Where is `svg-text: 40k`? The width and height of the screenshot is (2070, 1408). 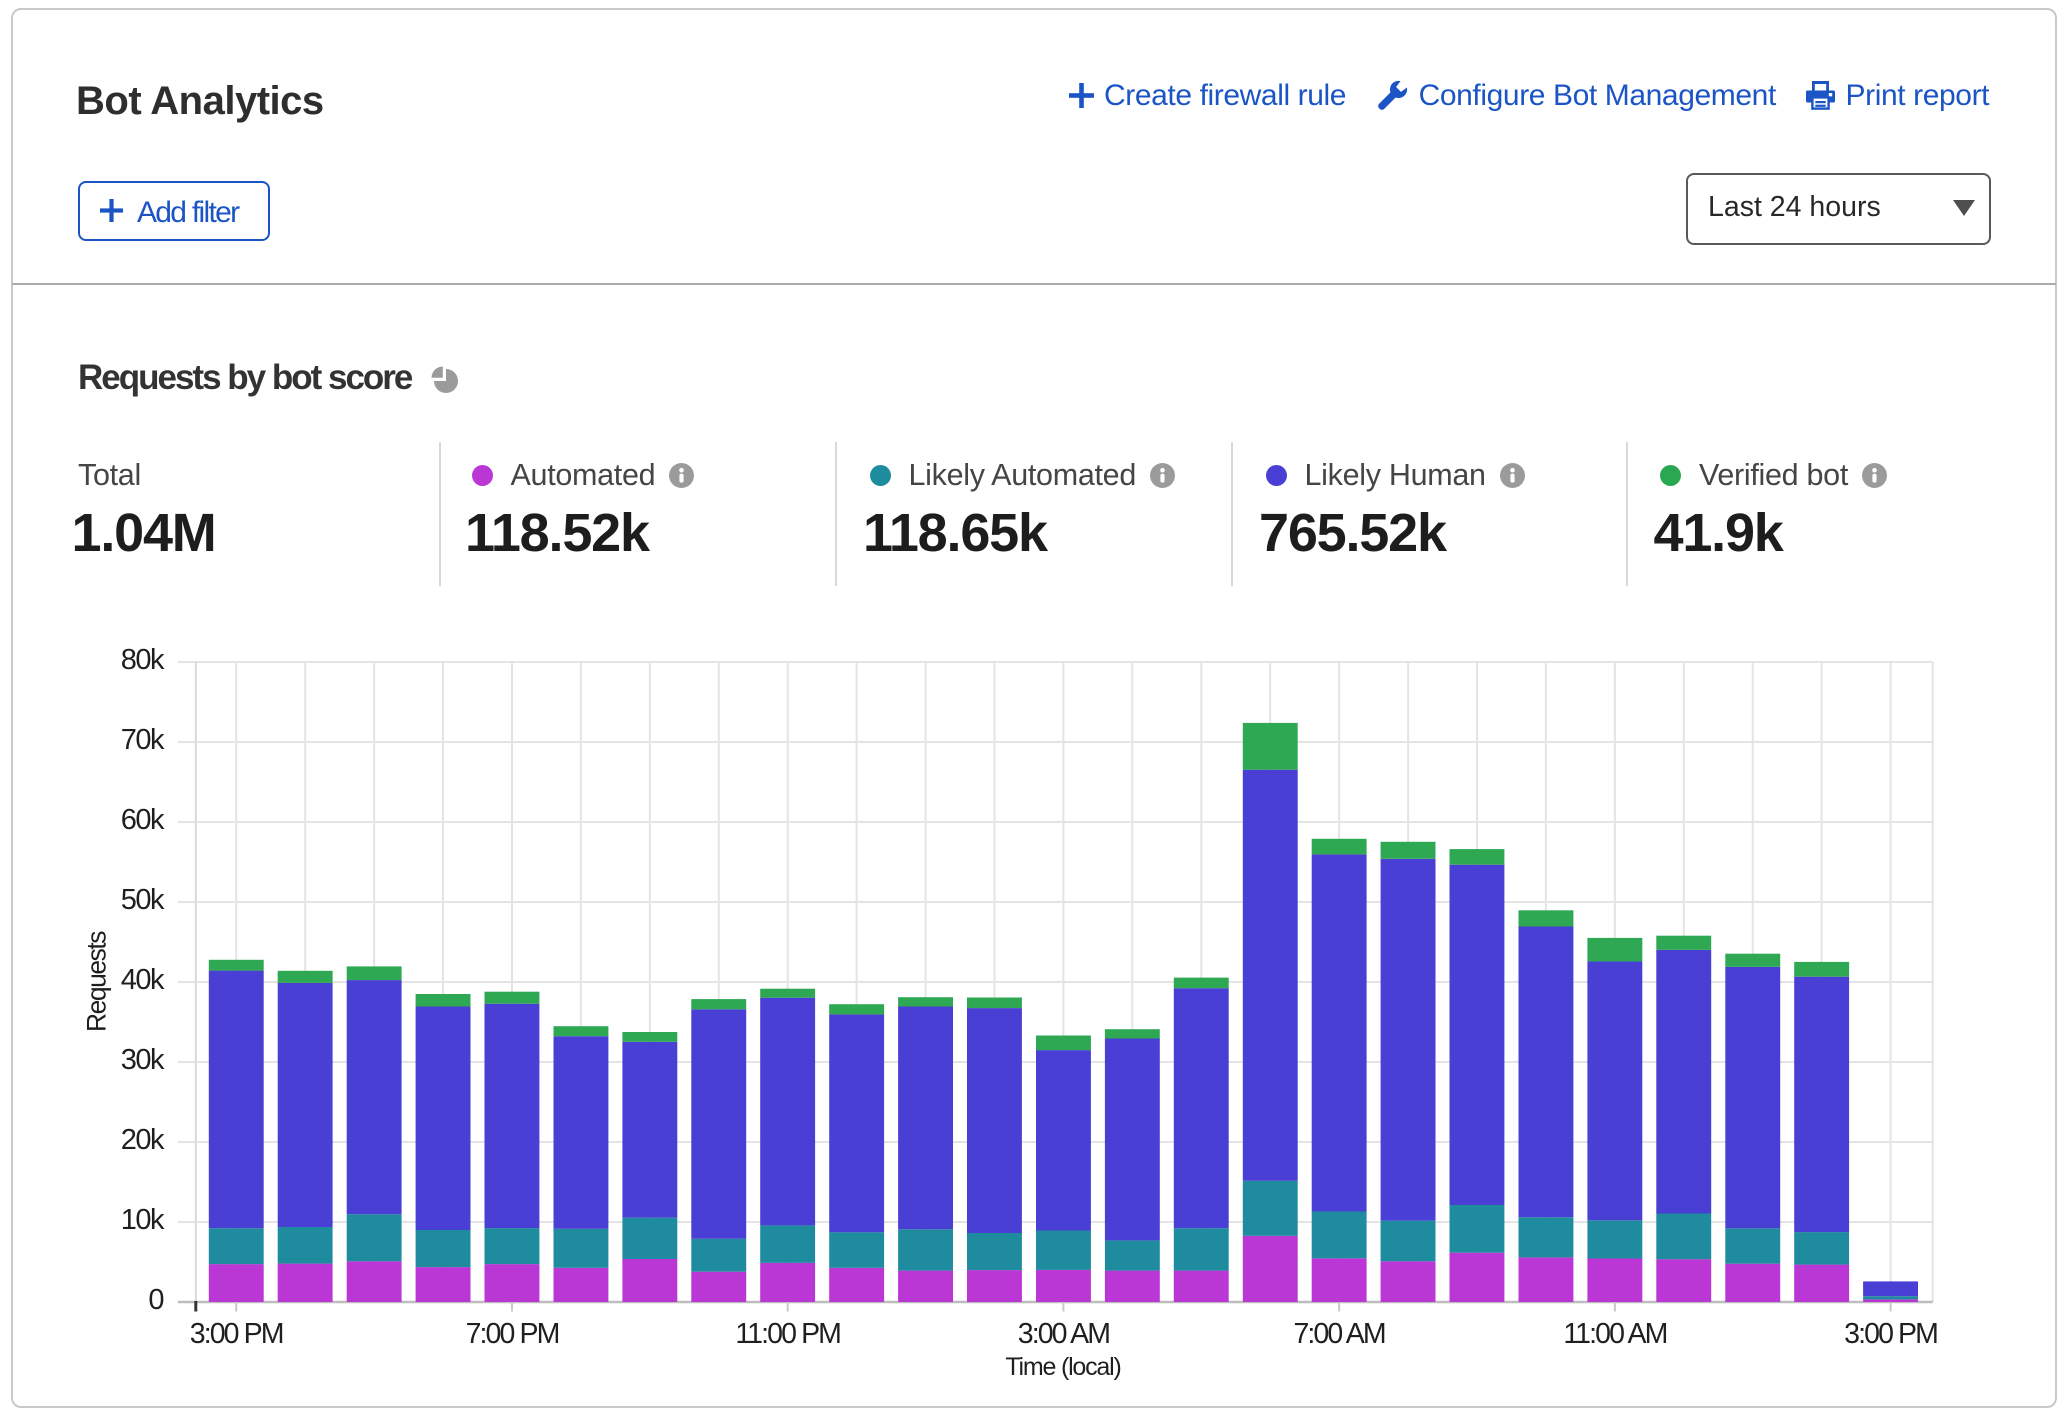
svg-text: 40k is located at coordinates (143, 980).